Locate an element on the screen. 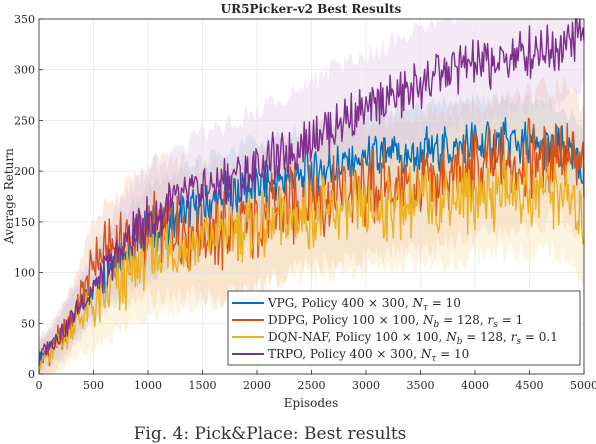 The height and width of the screenshot is (444, 596). x-tick-label: 3000 is located at coordinates (366, 385).